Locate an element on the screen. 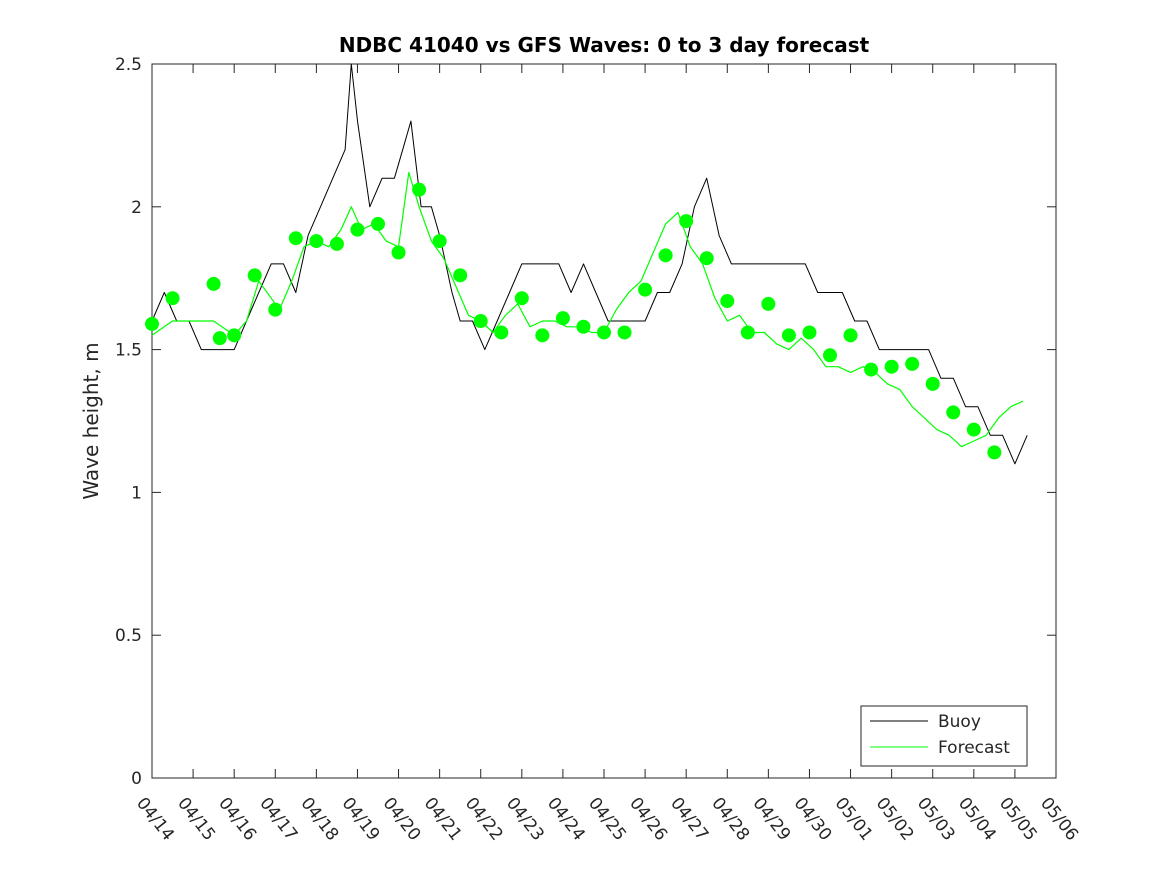 The width and height of the screenshot is (1167, 879). legend-box is located at coordinates (944, 736).